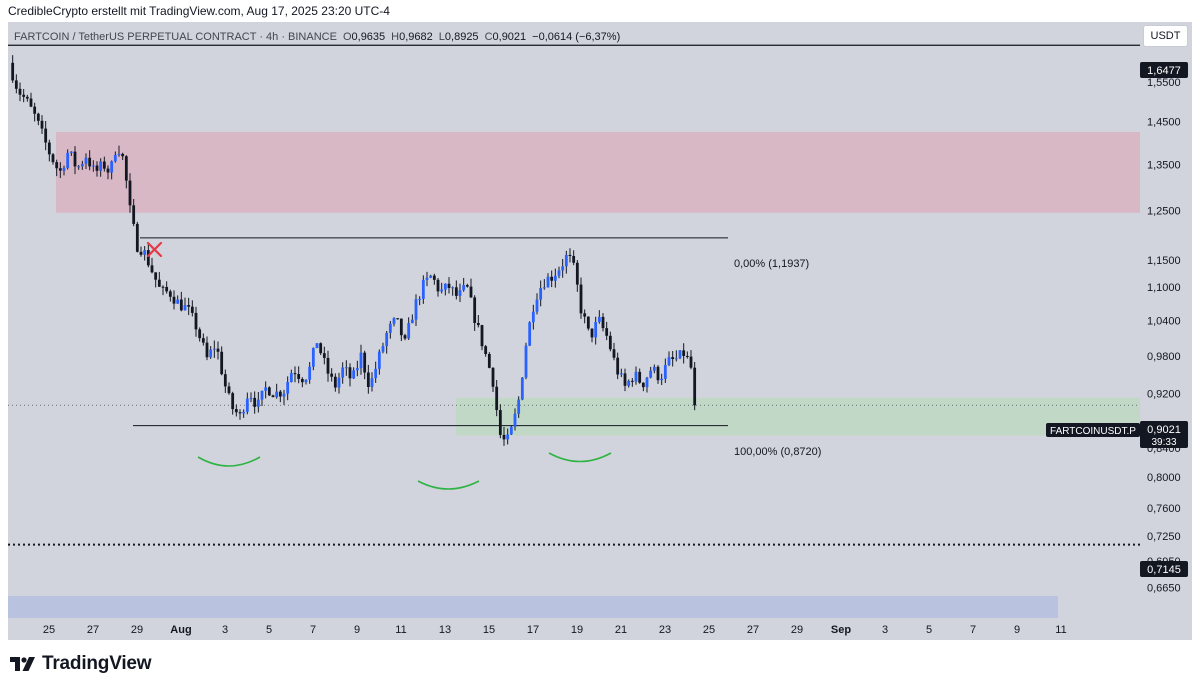 The image size is (1200, 690). I want to click on bottom-volume-band, so click(533, 607).